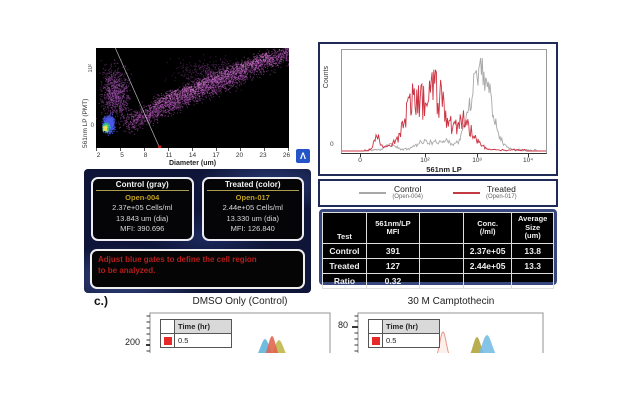 This screenshot has height=400, width=640. Describe the element at coordinates (373, 193) in the screenshot. I see `control-line-swatch` at that location.